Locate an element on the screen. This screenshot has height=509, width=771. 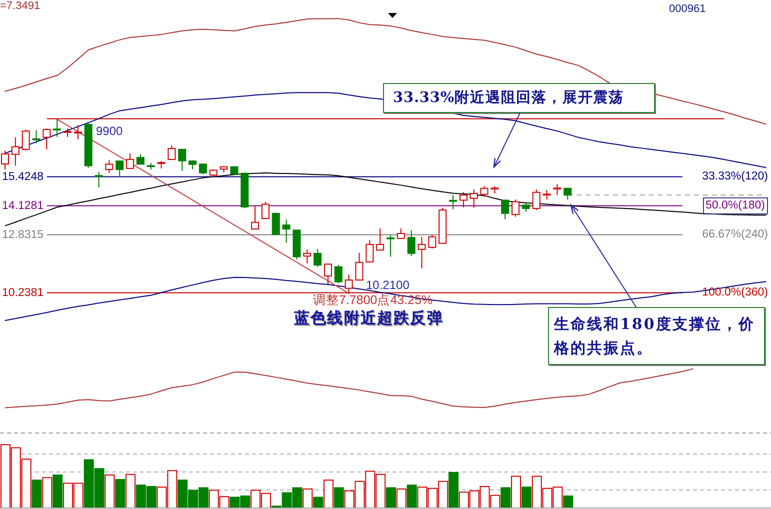
y-tick-label: 10.2381 is located at coordinates (23, 292).